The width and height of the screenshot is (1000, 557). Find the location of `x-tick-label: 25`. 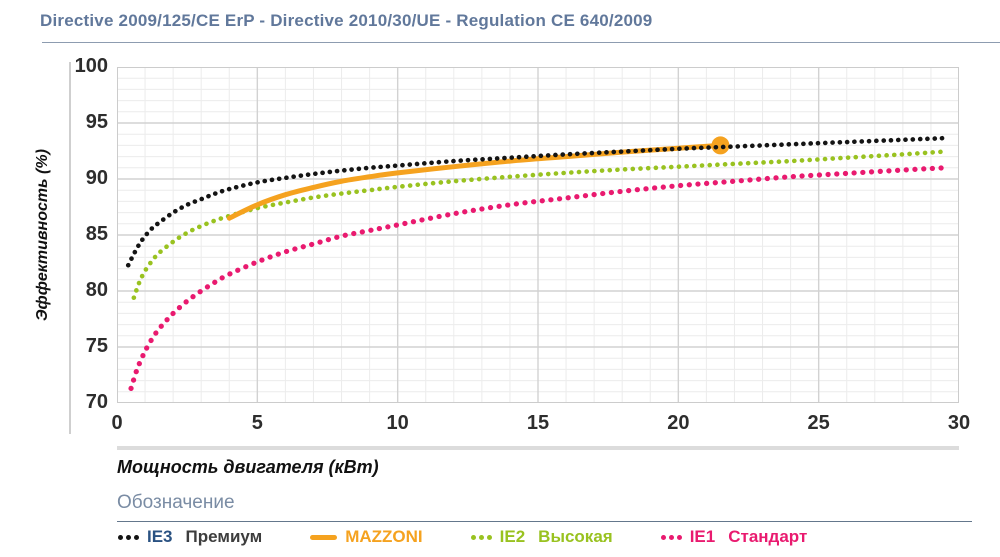

x-tick-label: 25 is located at coordinates (818, 423).